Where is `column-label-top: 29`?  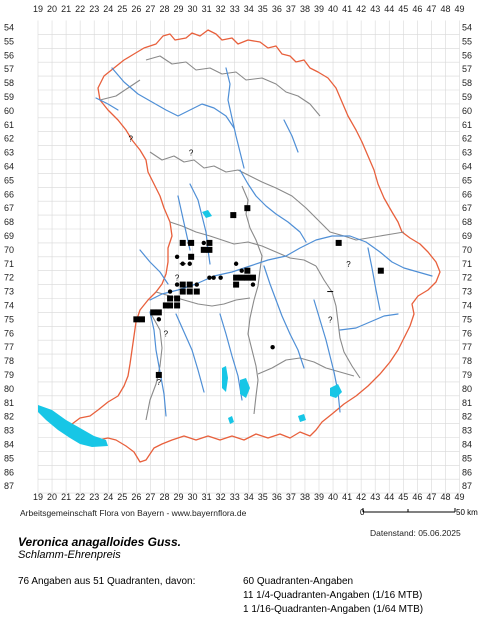
column-label-top: 29 is located at coordinates (178, 9).